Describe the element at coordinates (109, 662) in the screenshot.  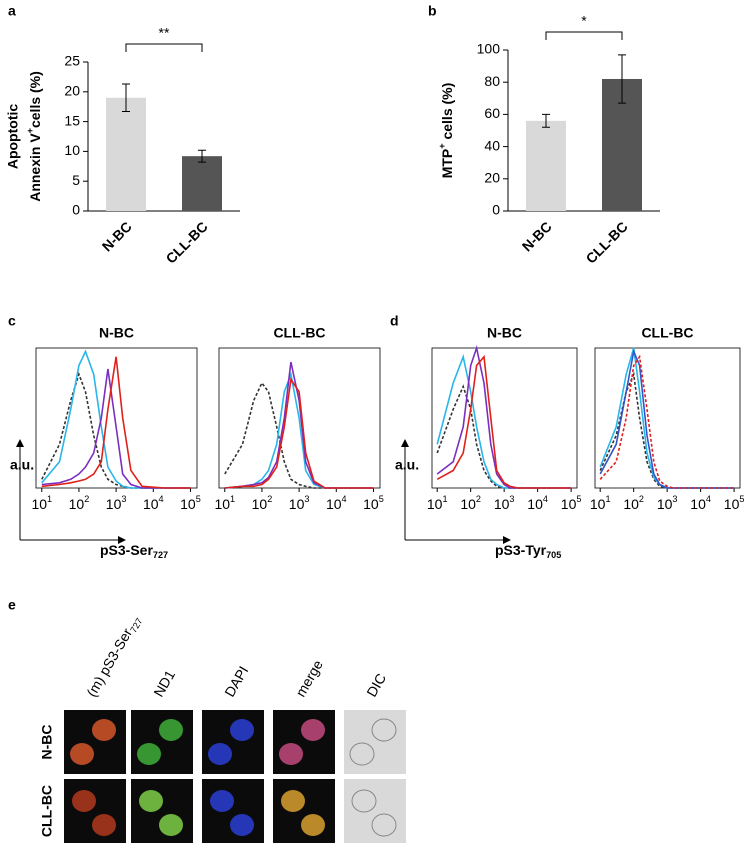
I see `text-part: (m) pS3-Ser` at that location.